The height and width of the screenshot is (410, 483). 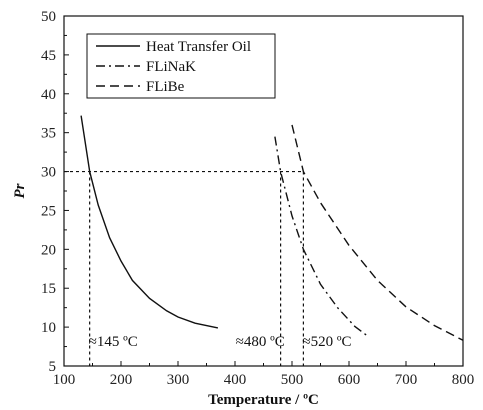 What do you see at coordinates (64, 380) in the screenshot?
I see `x-tick-label: 100` at bounding box center [64, 380].